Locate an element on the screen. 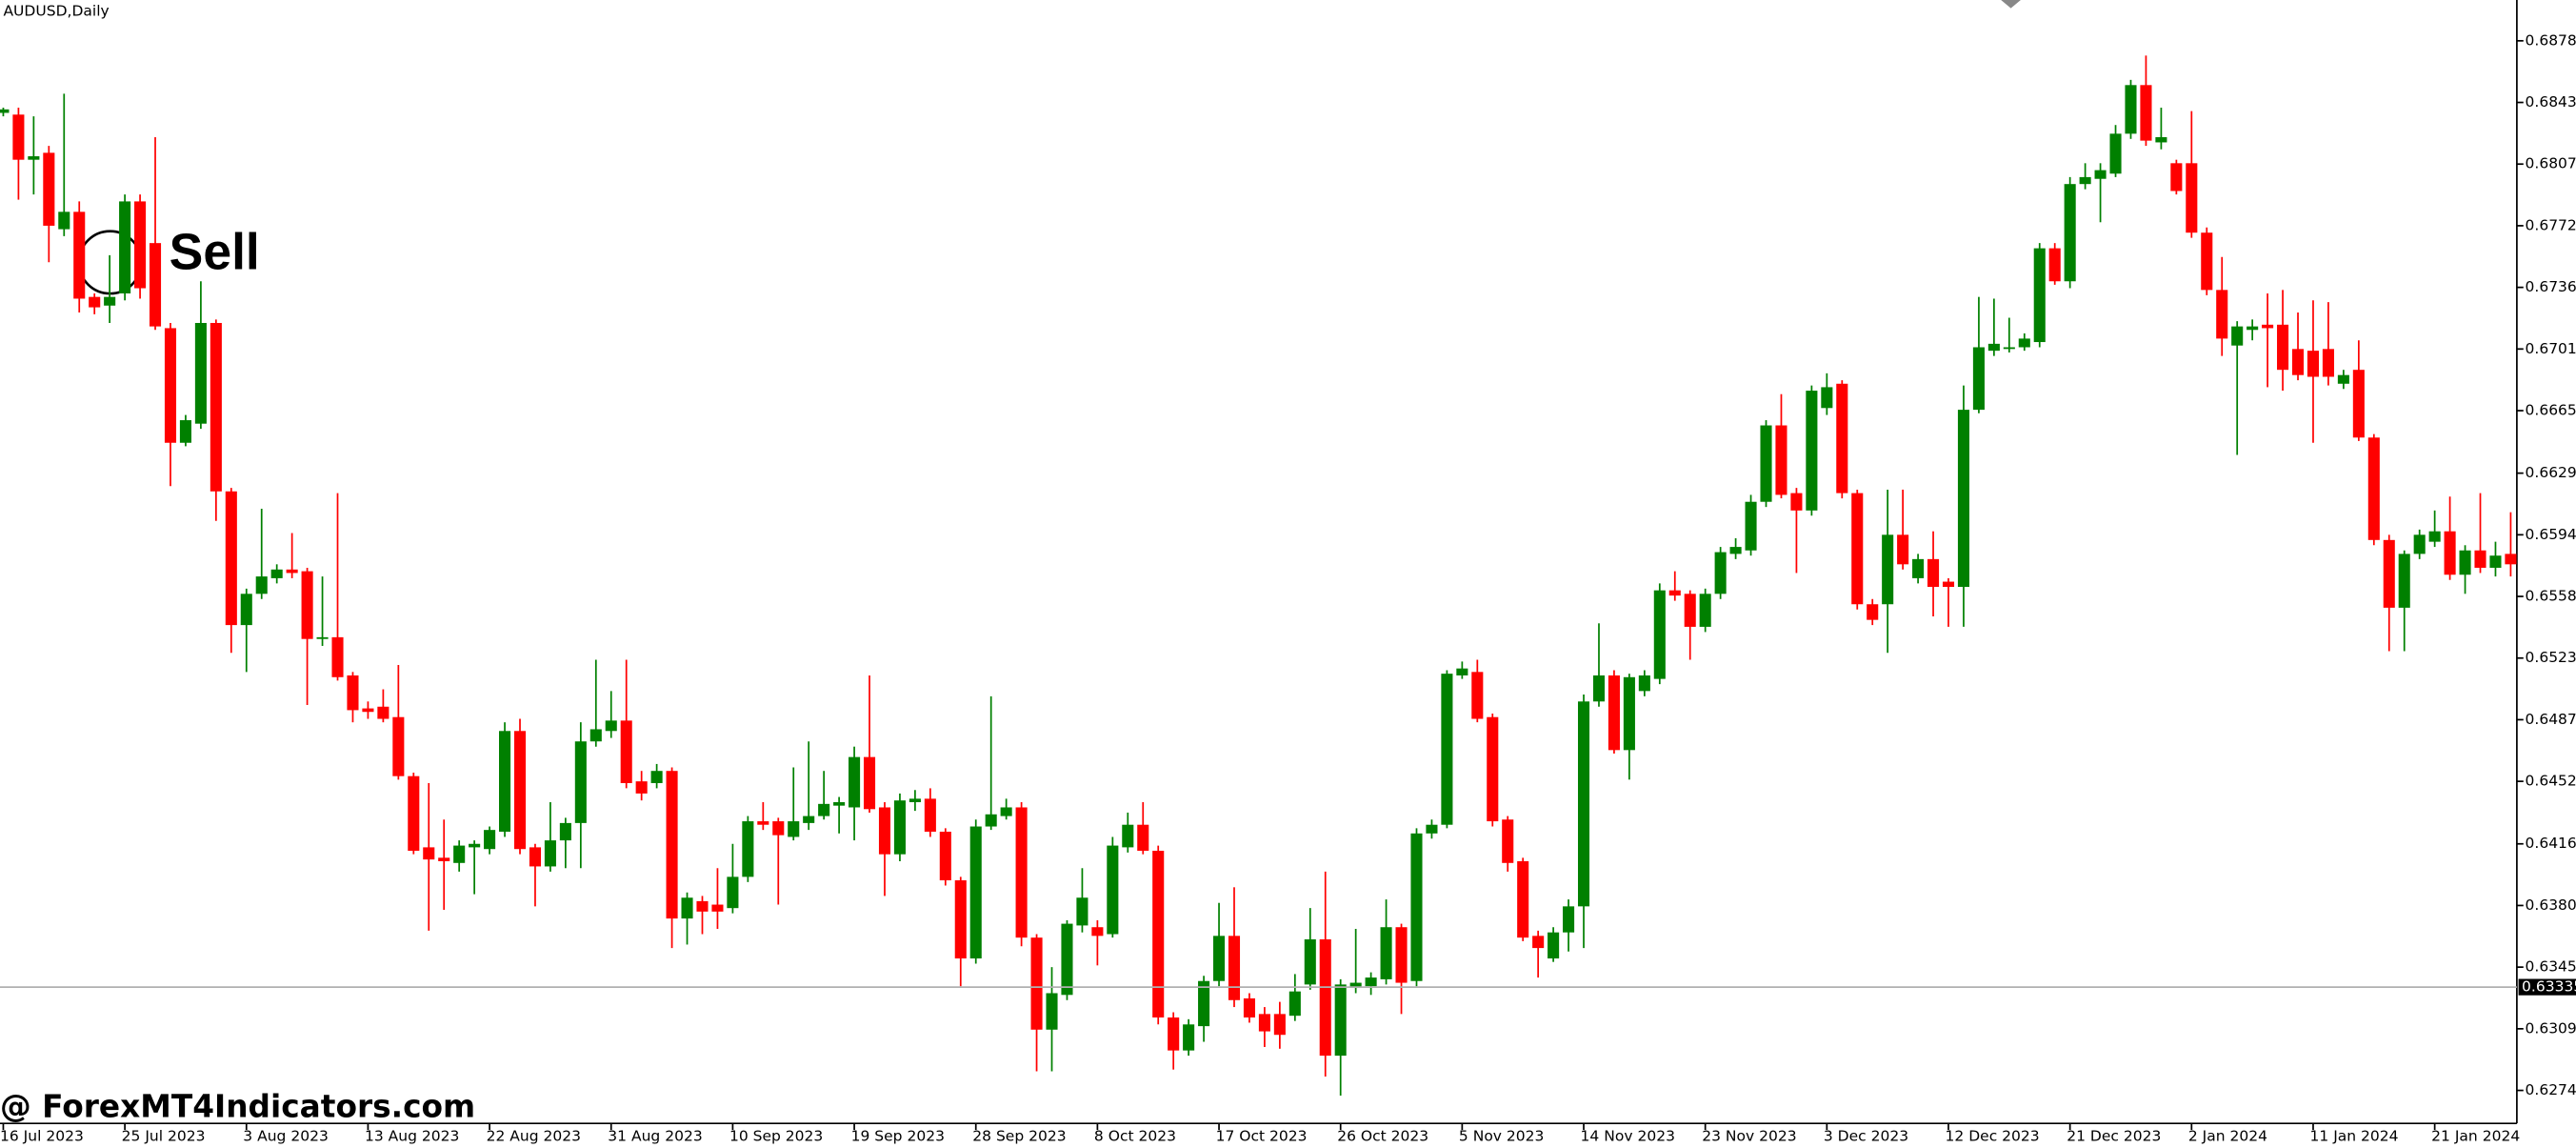  current-price-label: 0.63335 is located at coordinates (2549, 987).